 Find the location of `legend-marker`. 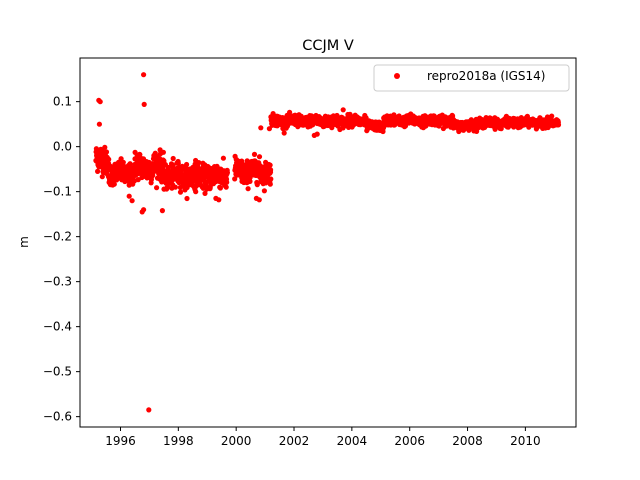

legend-marker is located at coordinates (397, 76).